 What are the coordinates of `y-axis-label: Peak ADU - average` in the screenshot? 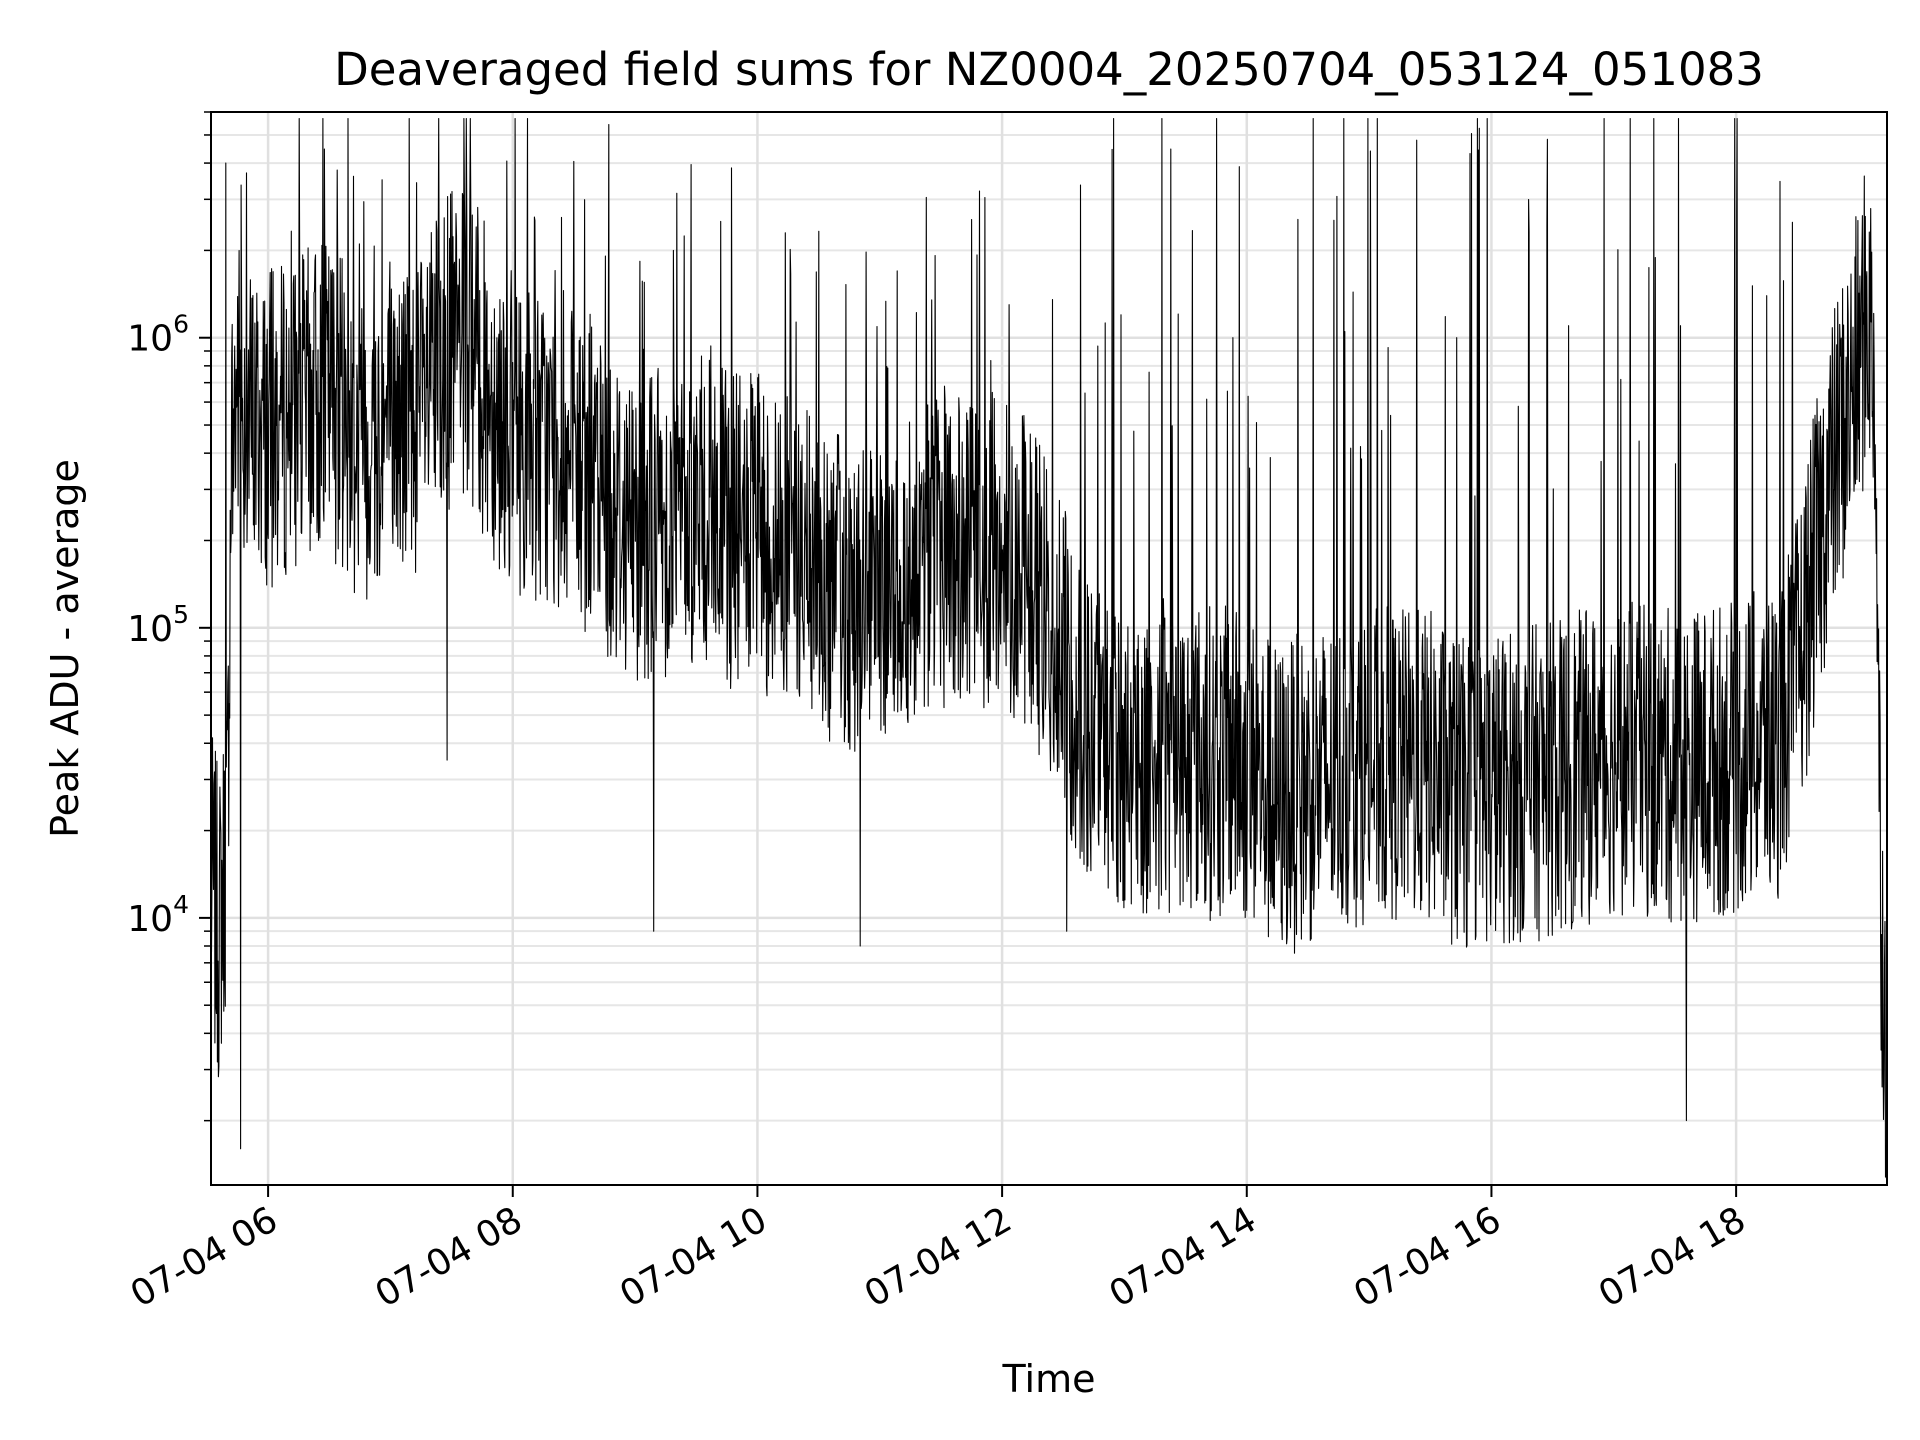 It's located at (65, 648).